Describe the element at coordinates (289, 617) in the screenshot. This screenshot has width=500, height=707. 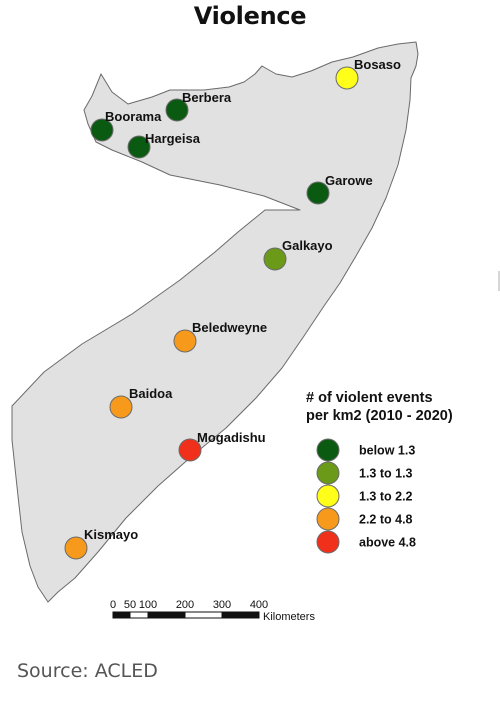
I see `scale-unit-label: Kilometers` at that location.